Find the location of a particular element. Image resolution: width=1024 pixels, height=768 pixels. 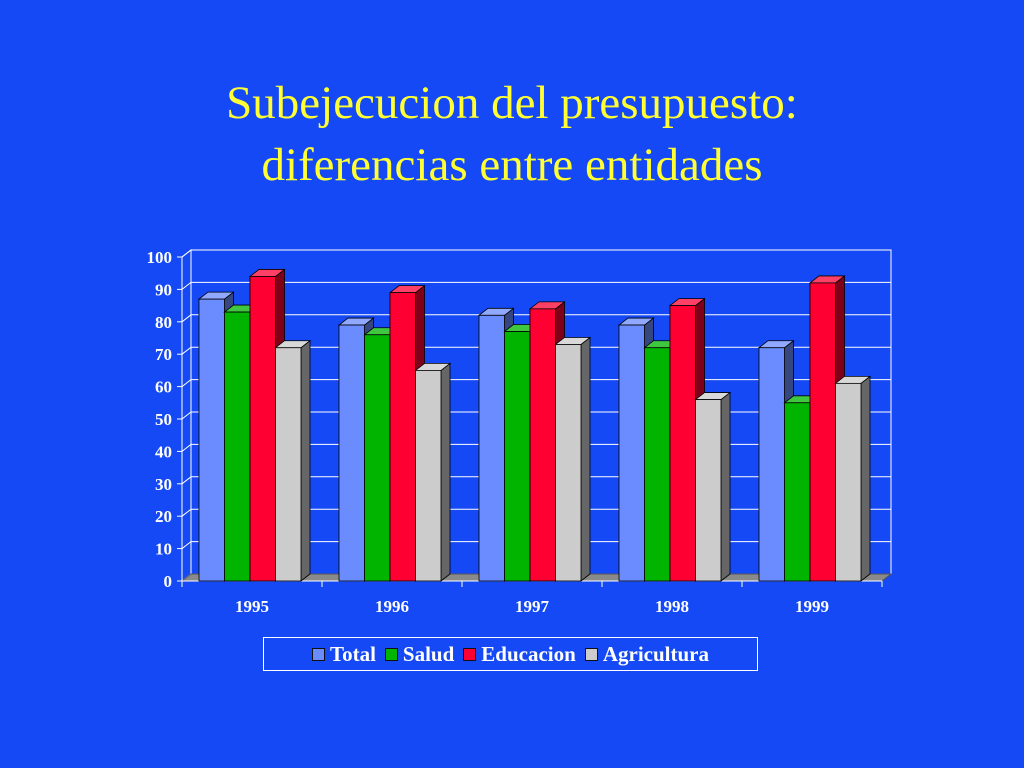

legend-item-total: Total is located at coordinates (344, 654).